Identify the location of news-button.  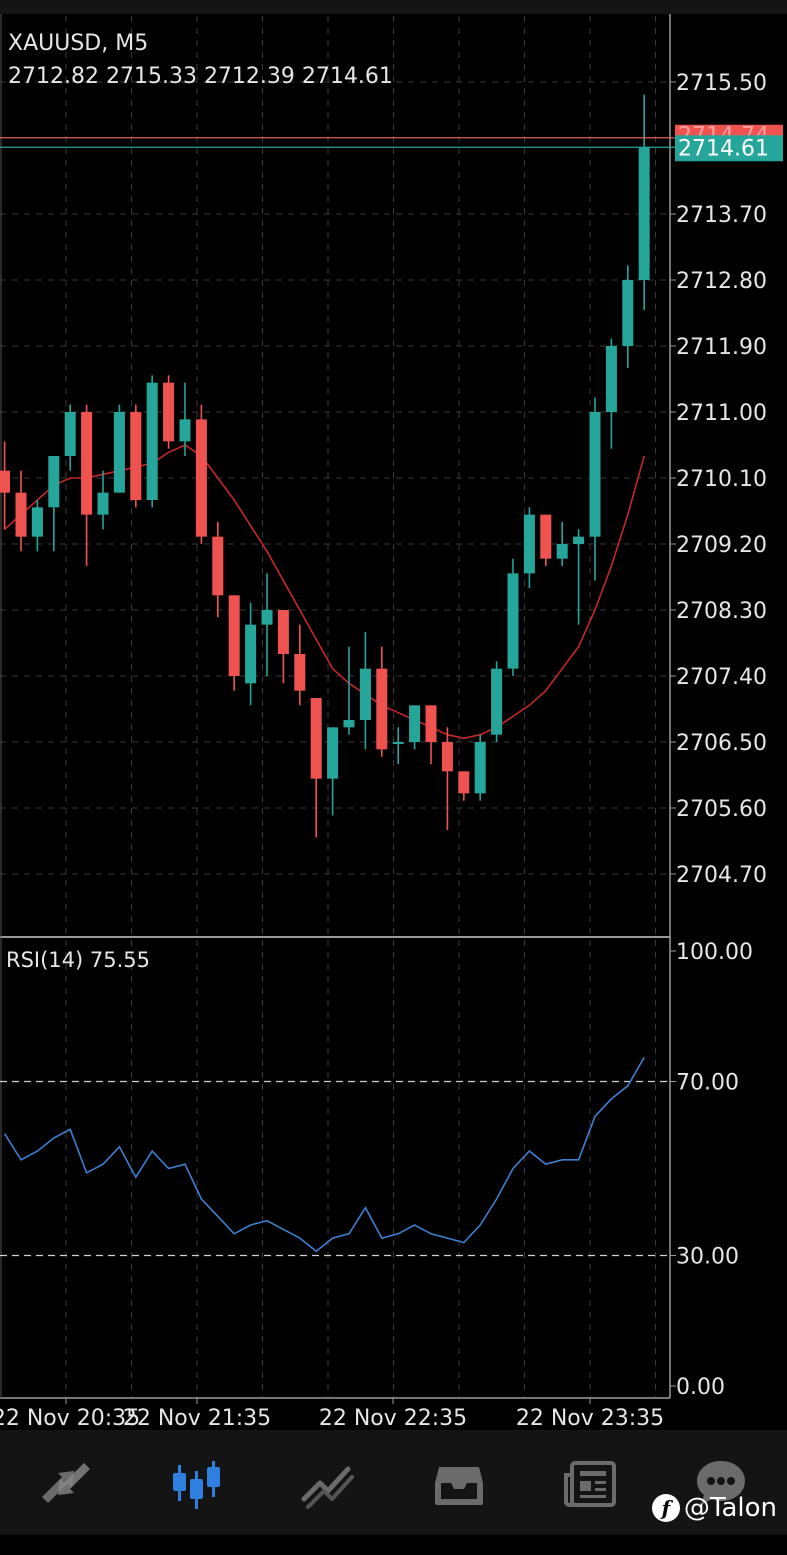
(590, 1483).